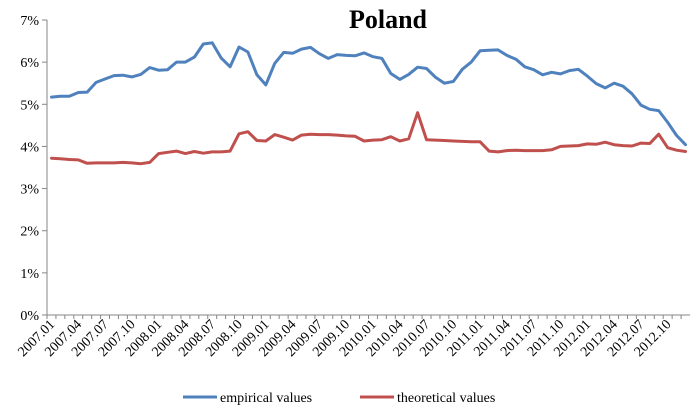 Image resolution: width=691 pixels, height=408 pixels. What do you see at coordinates (446, 398) in the screenshot?
I see `legend-label: theoretical values` at bounding box center [446, 398].